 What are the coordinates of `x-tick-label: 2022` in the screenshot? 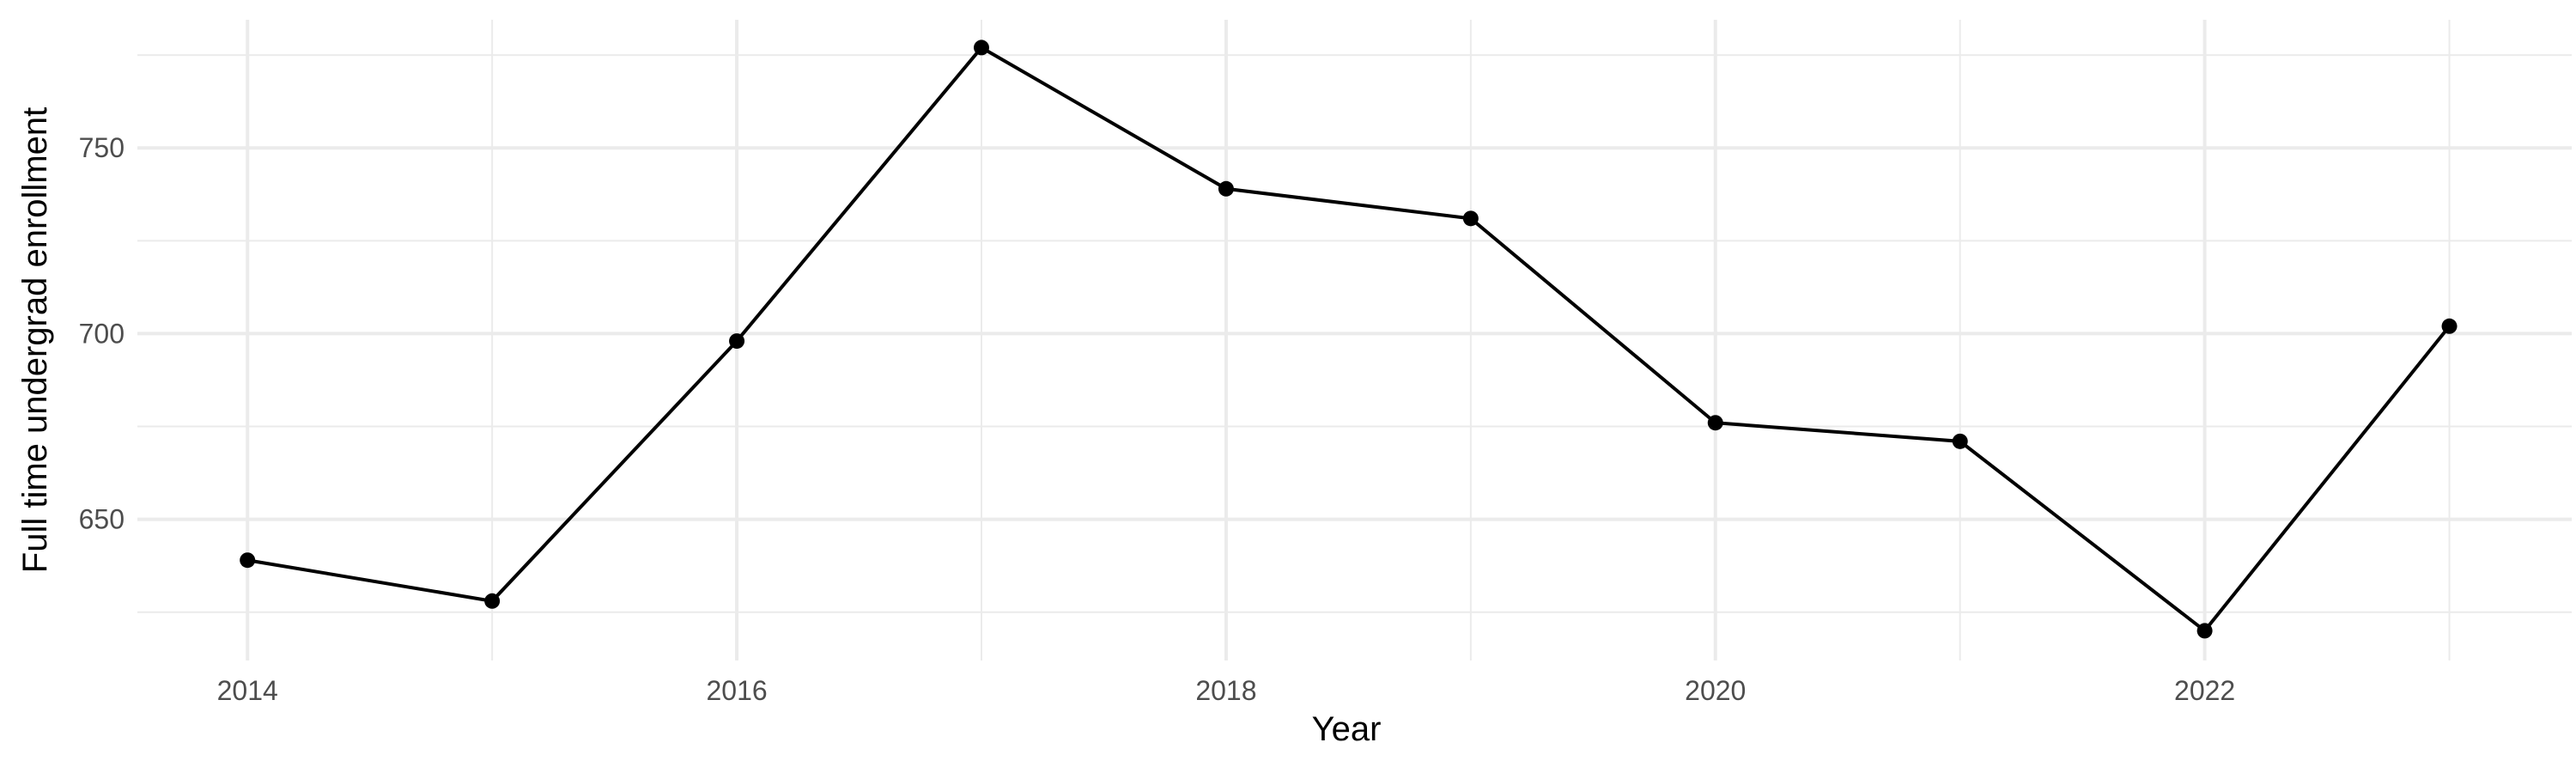 It's located at (2204, 690).